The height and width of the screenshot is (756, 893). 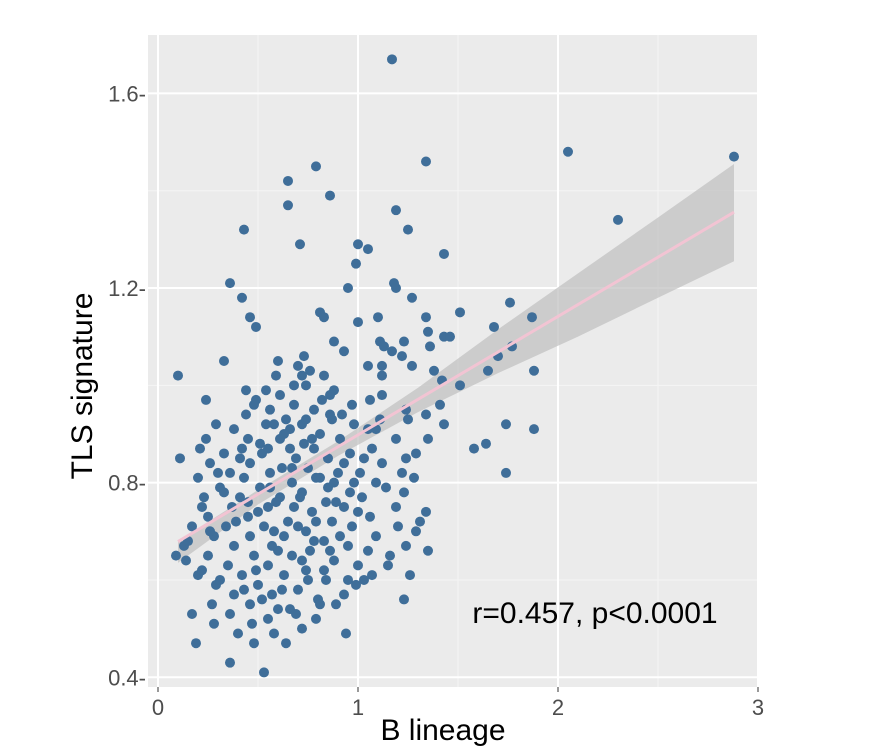 What do you see at coordinates (558, 707) in the screenshot?
I see `x-tick-label: 2` at bounding box center [558, 707].